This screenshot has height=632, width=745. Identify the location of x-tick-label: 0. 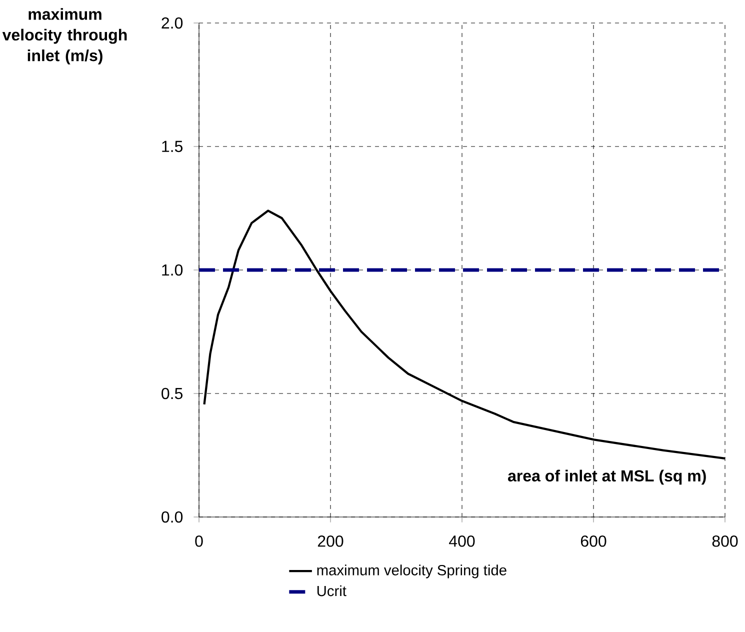
(199, 541).